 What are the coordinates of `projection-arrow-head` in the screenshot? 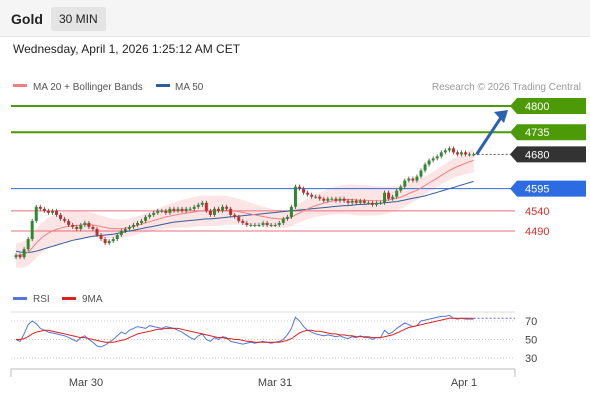 It's located at (501, 116).